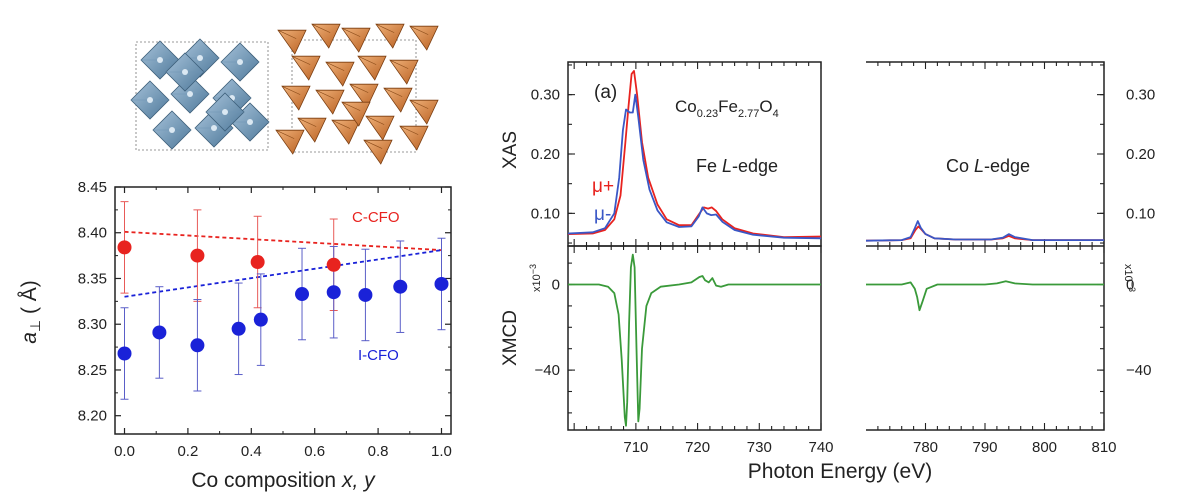  What do you see at coordinates (985, 338) in the screenshot?
I see `xmcd-right-frame` at bounding box center [985, 338].